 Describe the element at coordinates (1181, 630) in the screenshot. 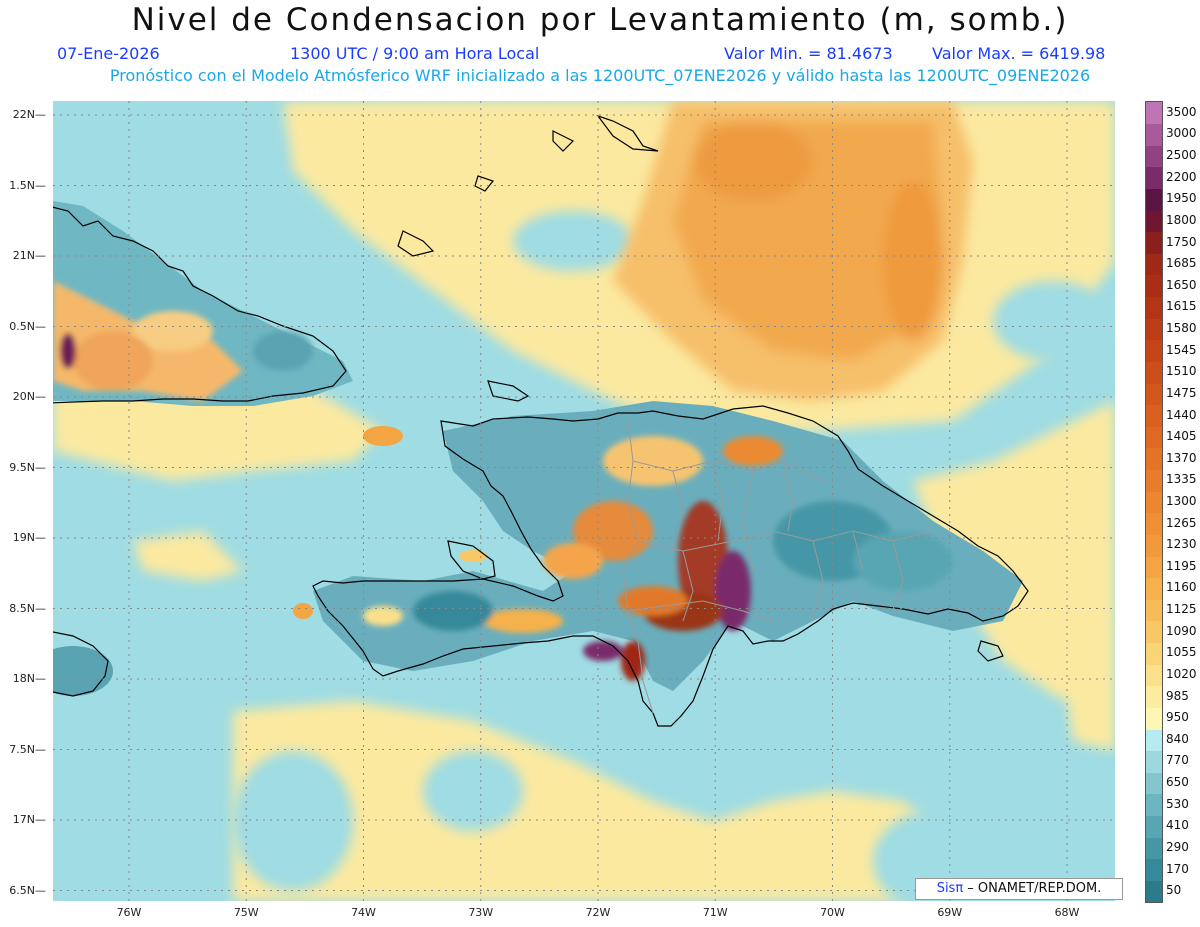

I see `colorbar-level-label: 1090` at that location.